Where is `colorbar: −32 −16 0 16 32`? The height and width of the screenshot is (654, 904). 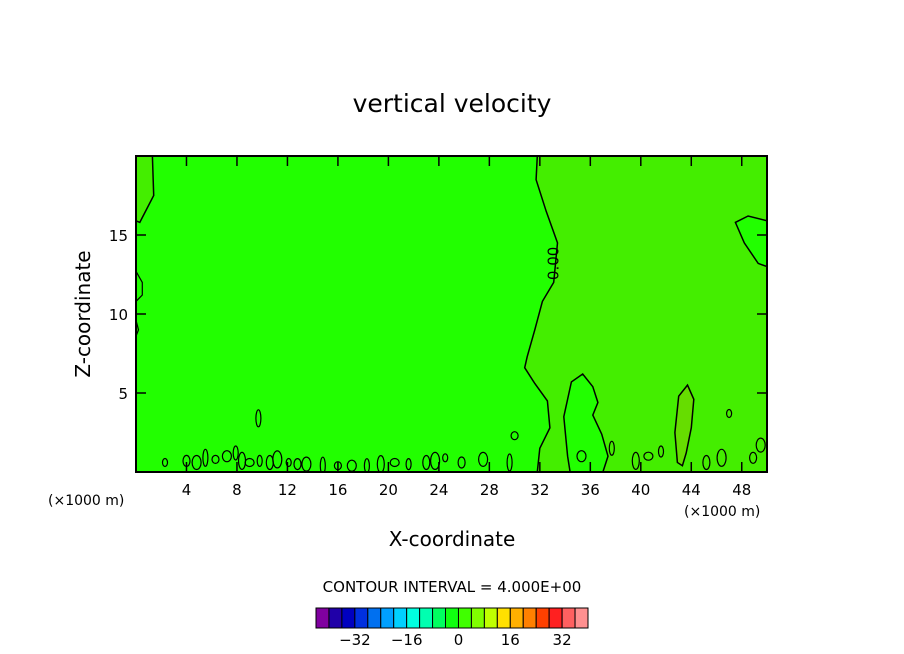
colorbar: −32 −16 0 16 32 is located at coordinates (452, 628).